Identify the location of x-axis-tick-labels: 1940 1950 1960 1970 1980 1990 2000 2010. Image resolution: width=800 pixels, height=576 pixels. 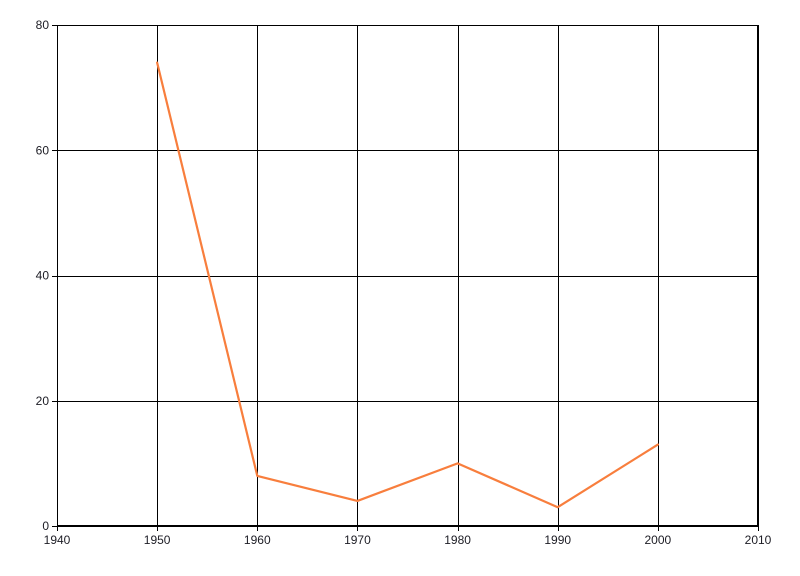
(408, 540).